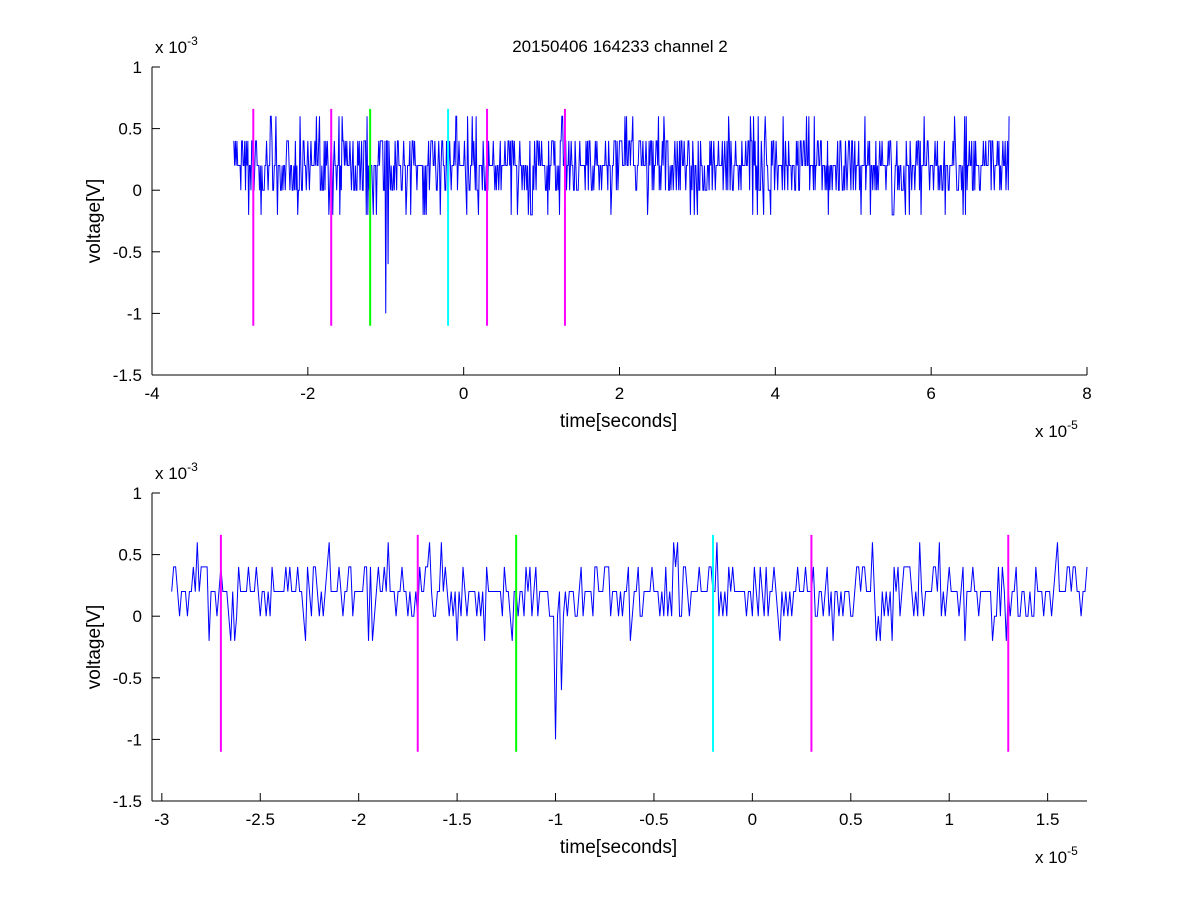 The height and width of the screenshot is (905, 1200). Describe the element at coordinates (851, 819) in the screenshot. I see `x-tick-label: 0.5` at that location.